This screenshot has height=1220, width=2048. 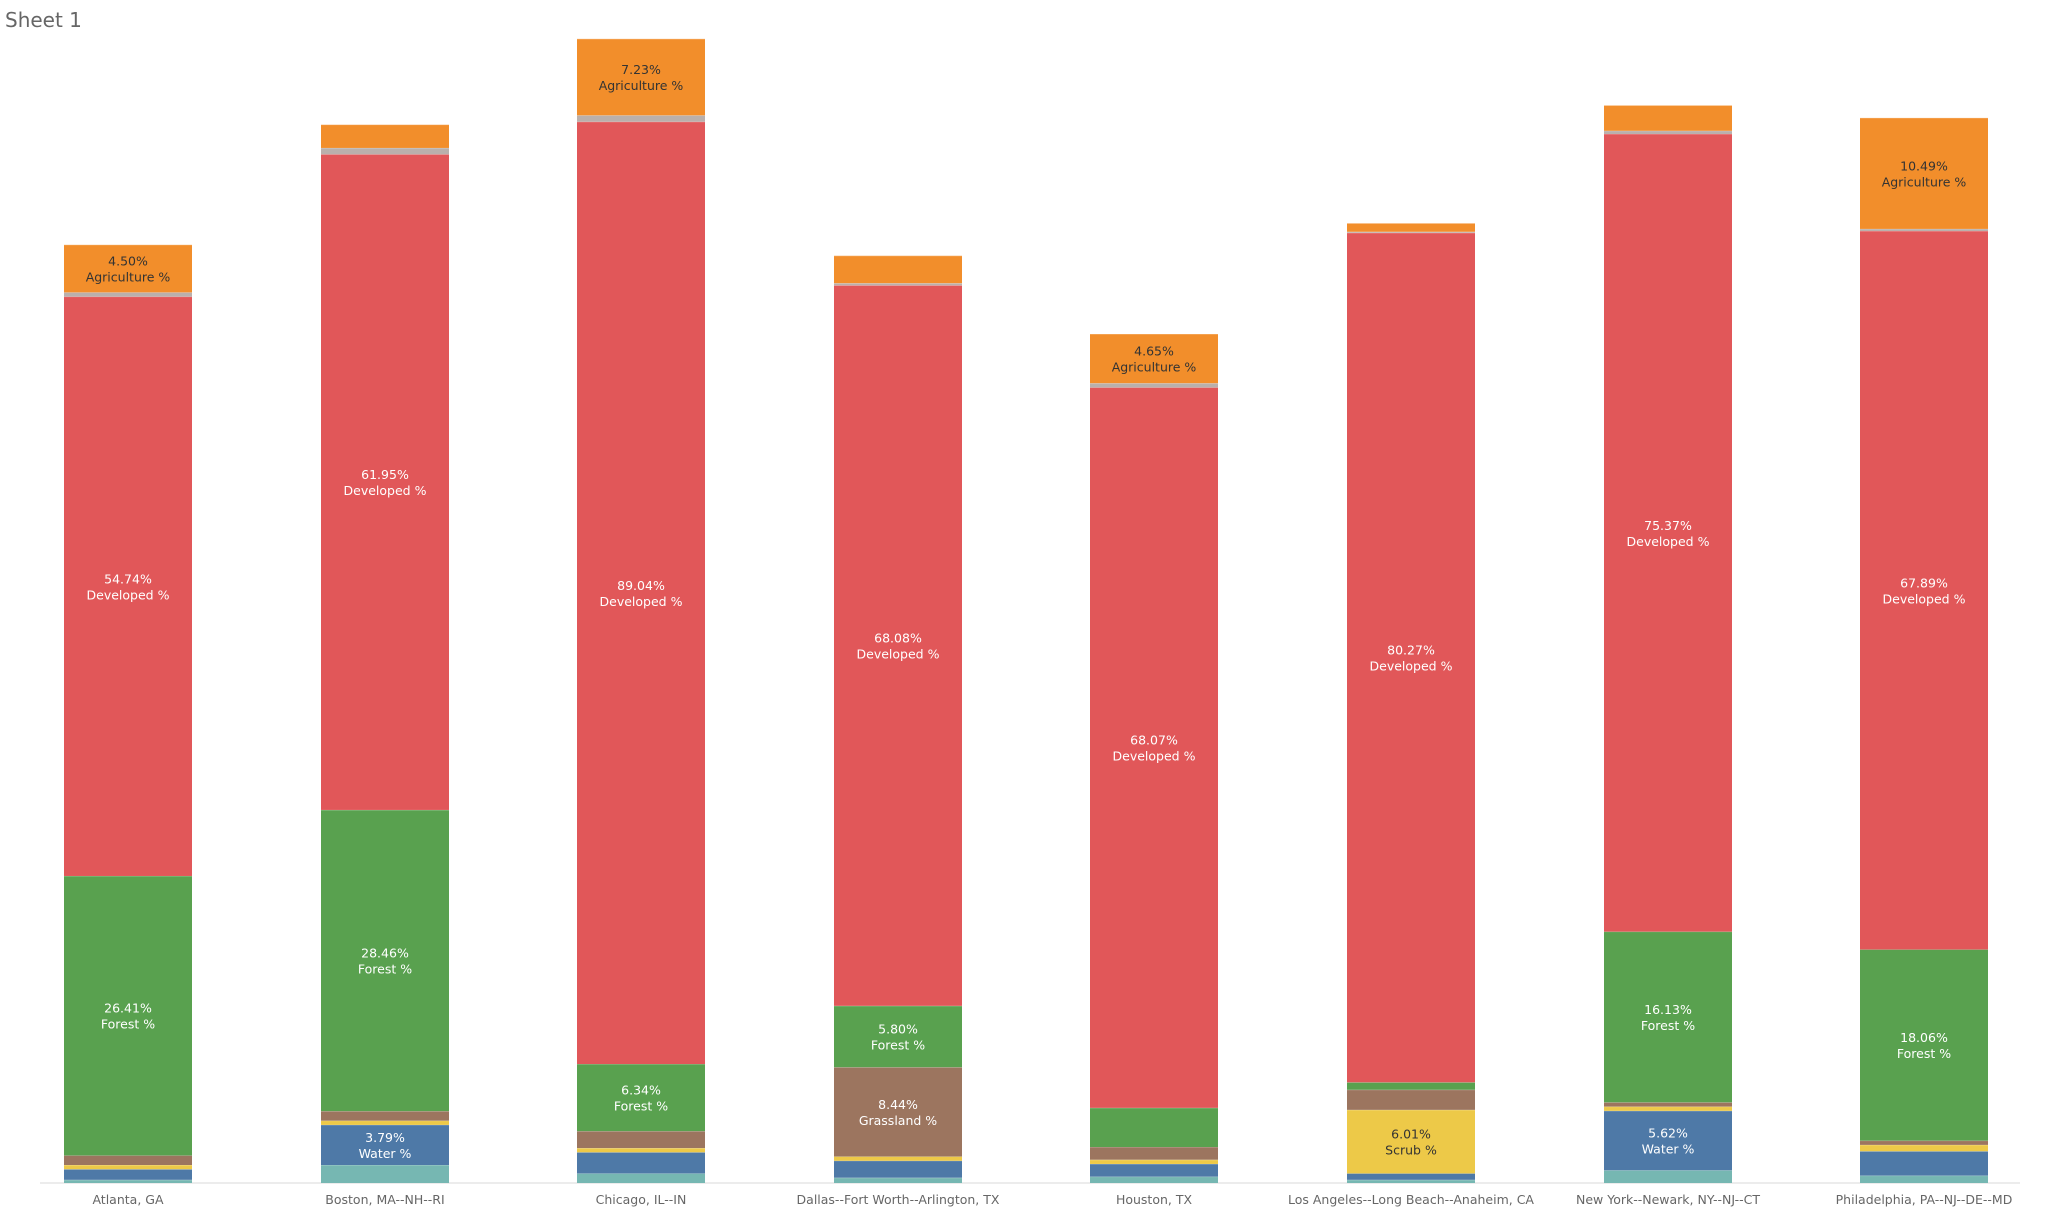 I want to click on bar-segment-water-los-angeles-long-beach-anaheim-ca, so click(x=1411, y=1176).